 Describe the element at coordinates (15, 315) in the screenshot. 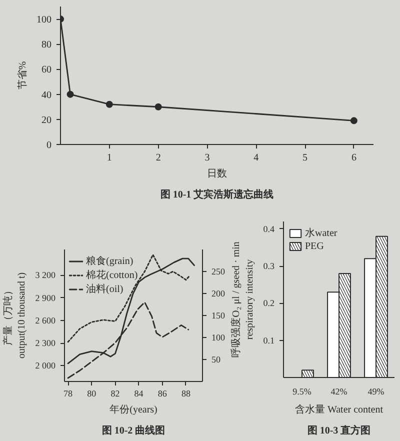

I see `y-axis-title: 产量（万吨） output(10 thousand t)` at that location.